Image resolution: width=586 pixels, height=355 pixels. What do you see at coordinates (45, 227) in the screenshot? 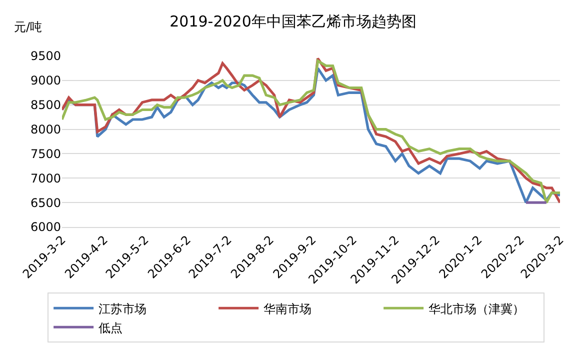
I see `y-tick-label: 6000` at bounding box center [45, 227].